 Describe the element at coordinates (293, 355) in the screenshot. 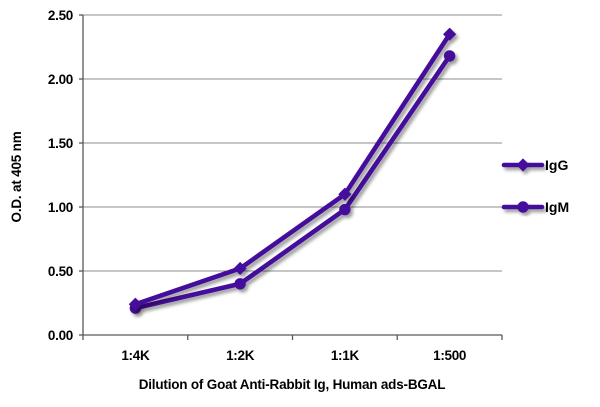

I see `x-axis-tick-labels: 1:4K 1:2K 1:1K 1:500` at that location.